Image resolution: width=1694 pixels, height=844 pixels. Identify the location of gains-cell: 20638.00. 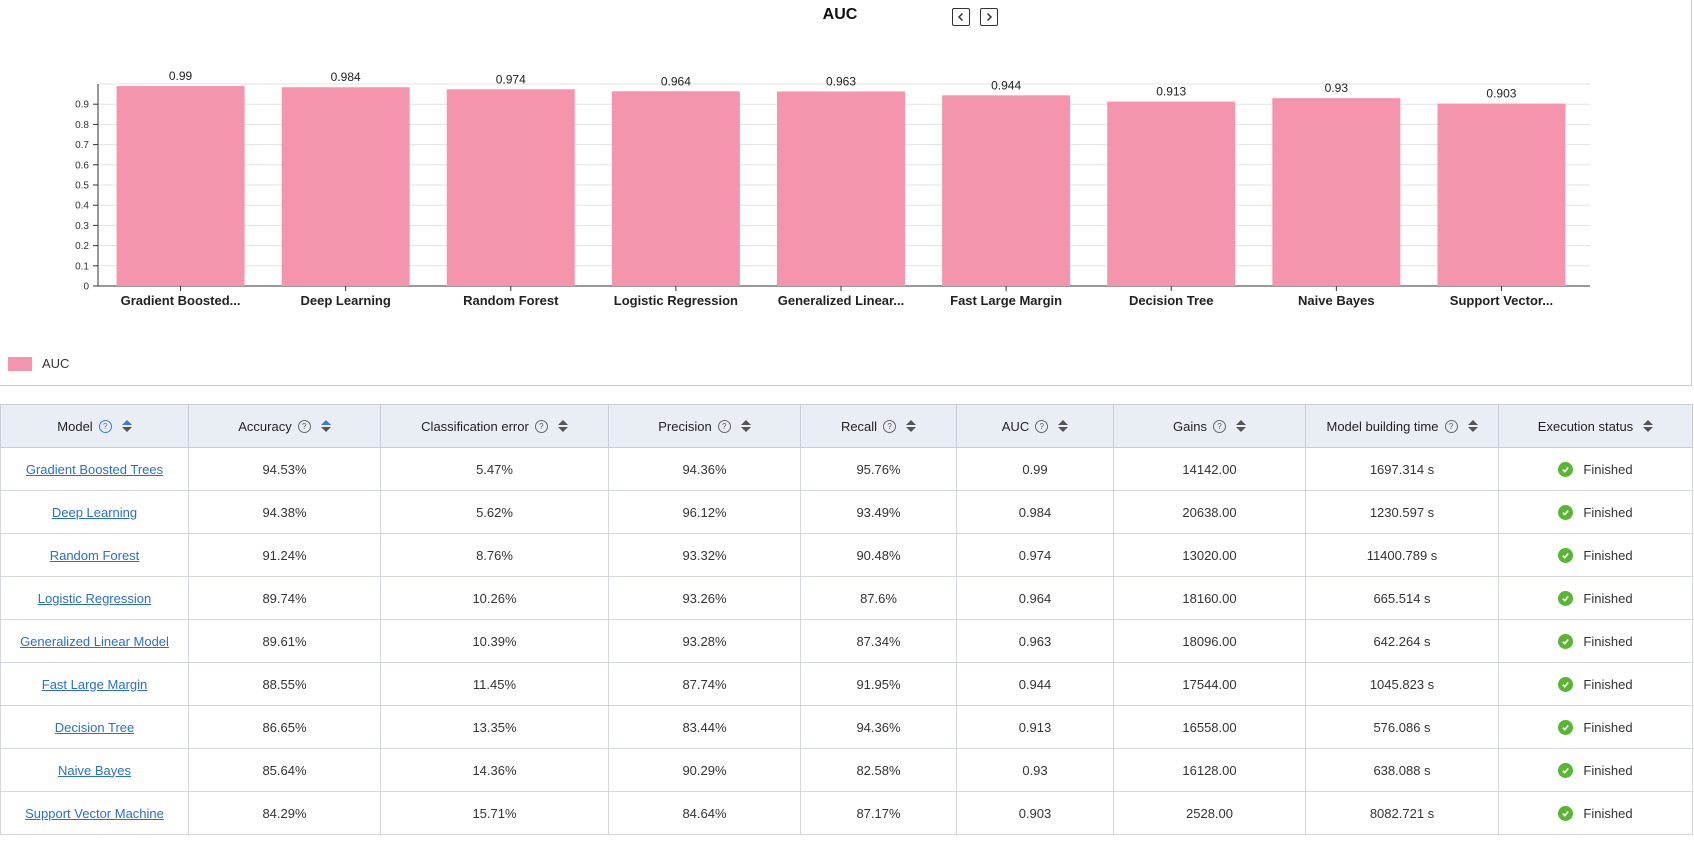
(1209, 512).